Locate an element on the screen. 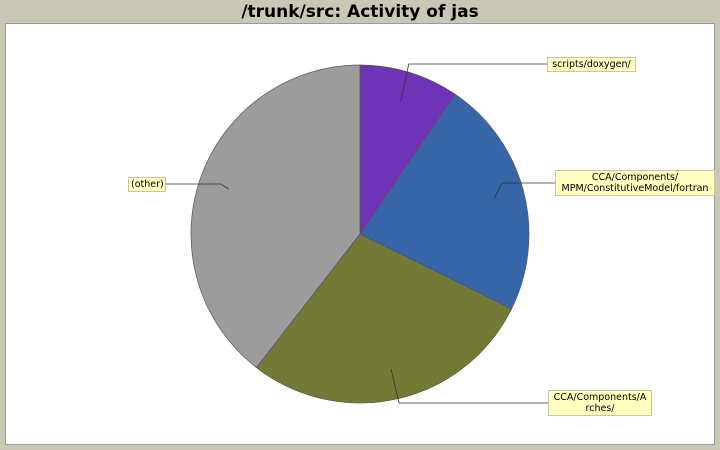 The height and width of the screenshot is (450, 720). leader-line-scripts-doxygen is located at coordinates (473, 82).